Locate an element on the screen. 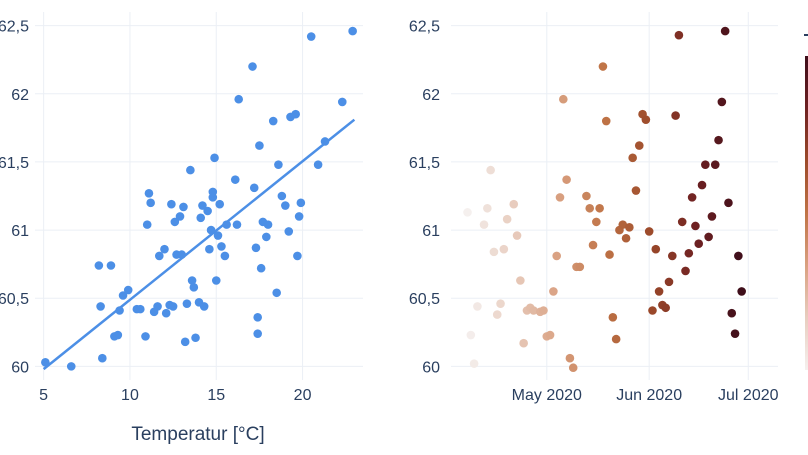 Image resolution: width=808 pixels, height=455 pixels. left-x-axis-title: Temperatur [°C] is located at coordinates (197, 434).